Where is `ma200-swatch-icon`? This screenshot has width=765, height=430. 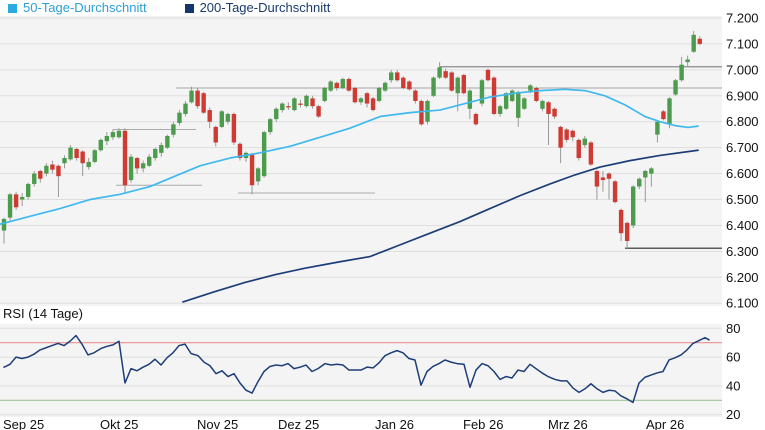
ma200-swatch-icon is located at coordinates (189, 8).